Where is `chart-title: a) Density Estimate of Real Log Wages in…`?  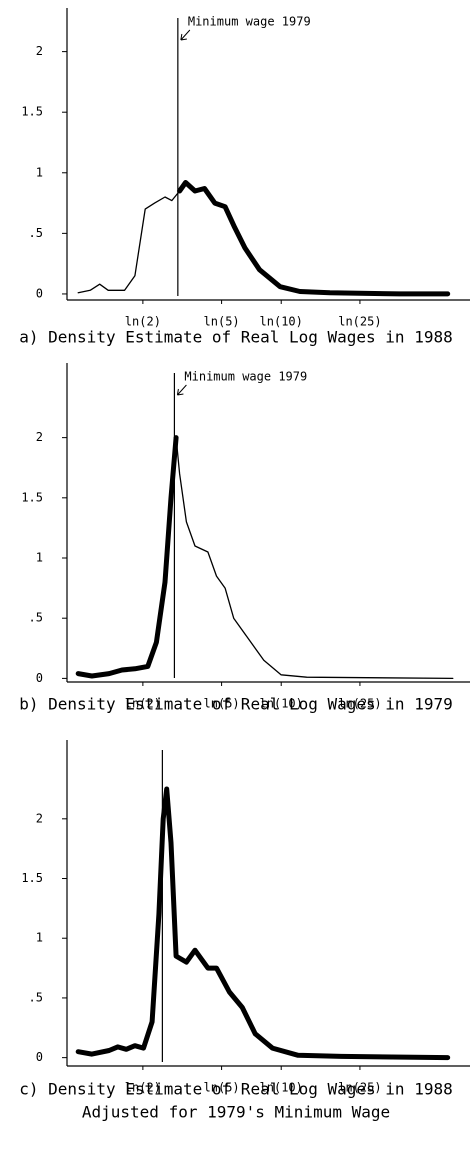
chart-title: a) Density Estimate of Real Log Wages in… is located at coordinates (235, 337).